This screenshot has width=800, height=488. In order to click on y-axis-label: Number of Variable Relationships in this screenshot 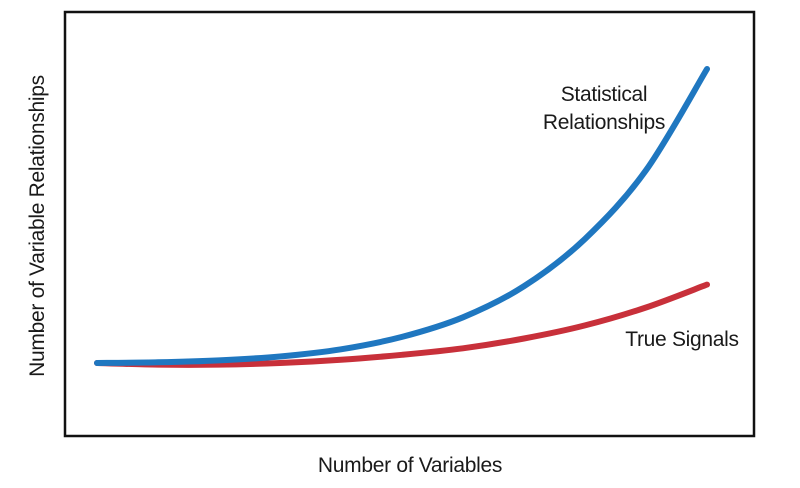, I will do `click(37, 226)`.